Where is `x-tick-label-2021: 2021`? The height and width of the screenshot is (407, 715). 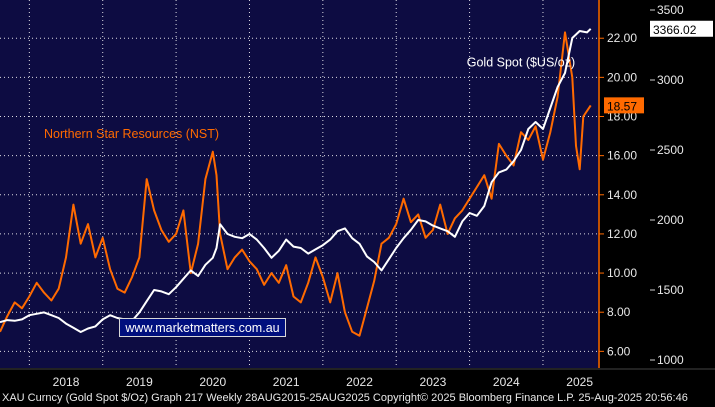 x-tick-label-2021: 2021 is located at coordinates (286, 382).